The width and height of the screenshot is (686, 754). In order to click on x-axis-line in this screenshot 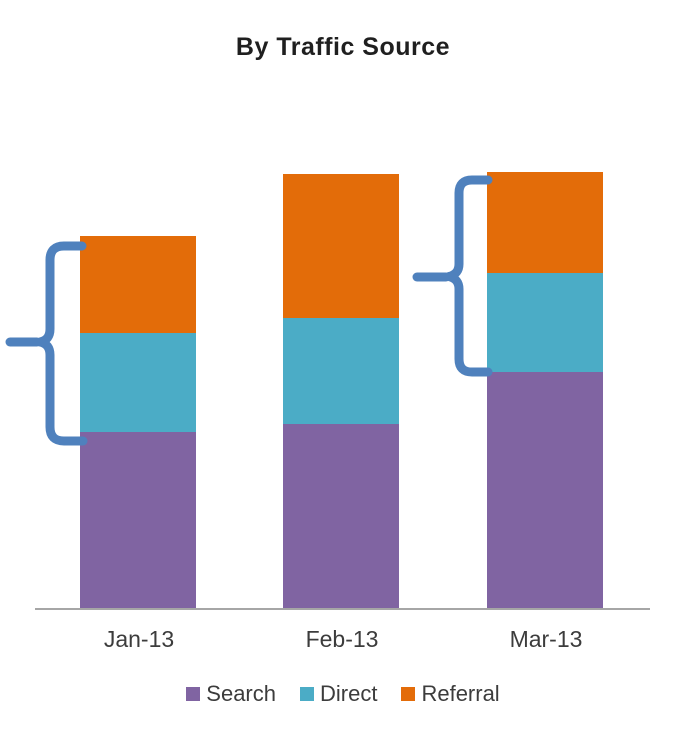, I will do `click(342, 609)`.